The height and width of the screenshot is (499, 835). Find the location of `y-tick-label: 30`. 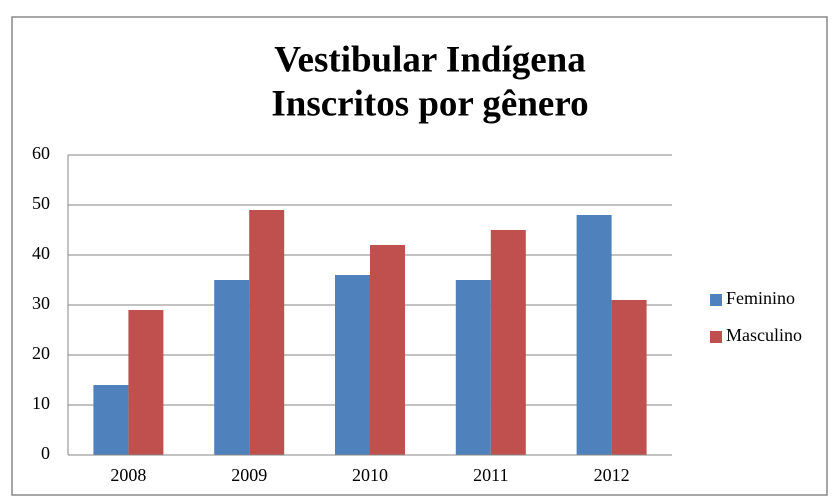

y-tick-label: 30 is located at coordinates (41, 303).